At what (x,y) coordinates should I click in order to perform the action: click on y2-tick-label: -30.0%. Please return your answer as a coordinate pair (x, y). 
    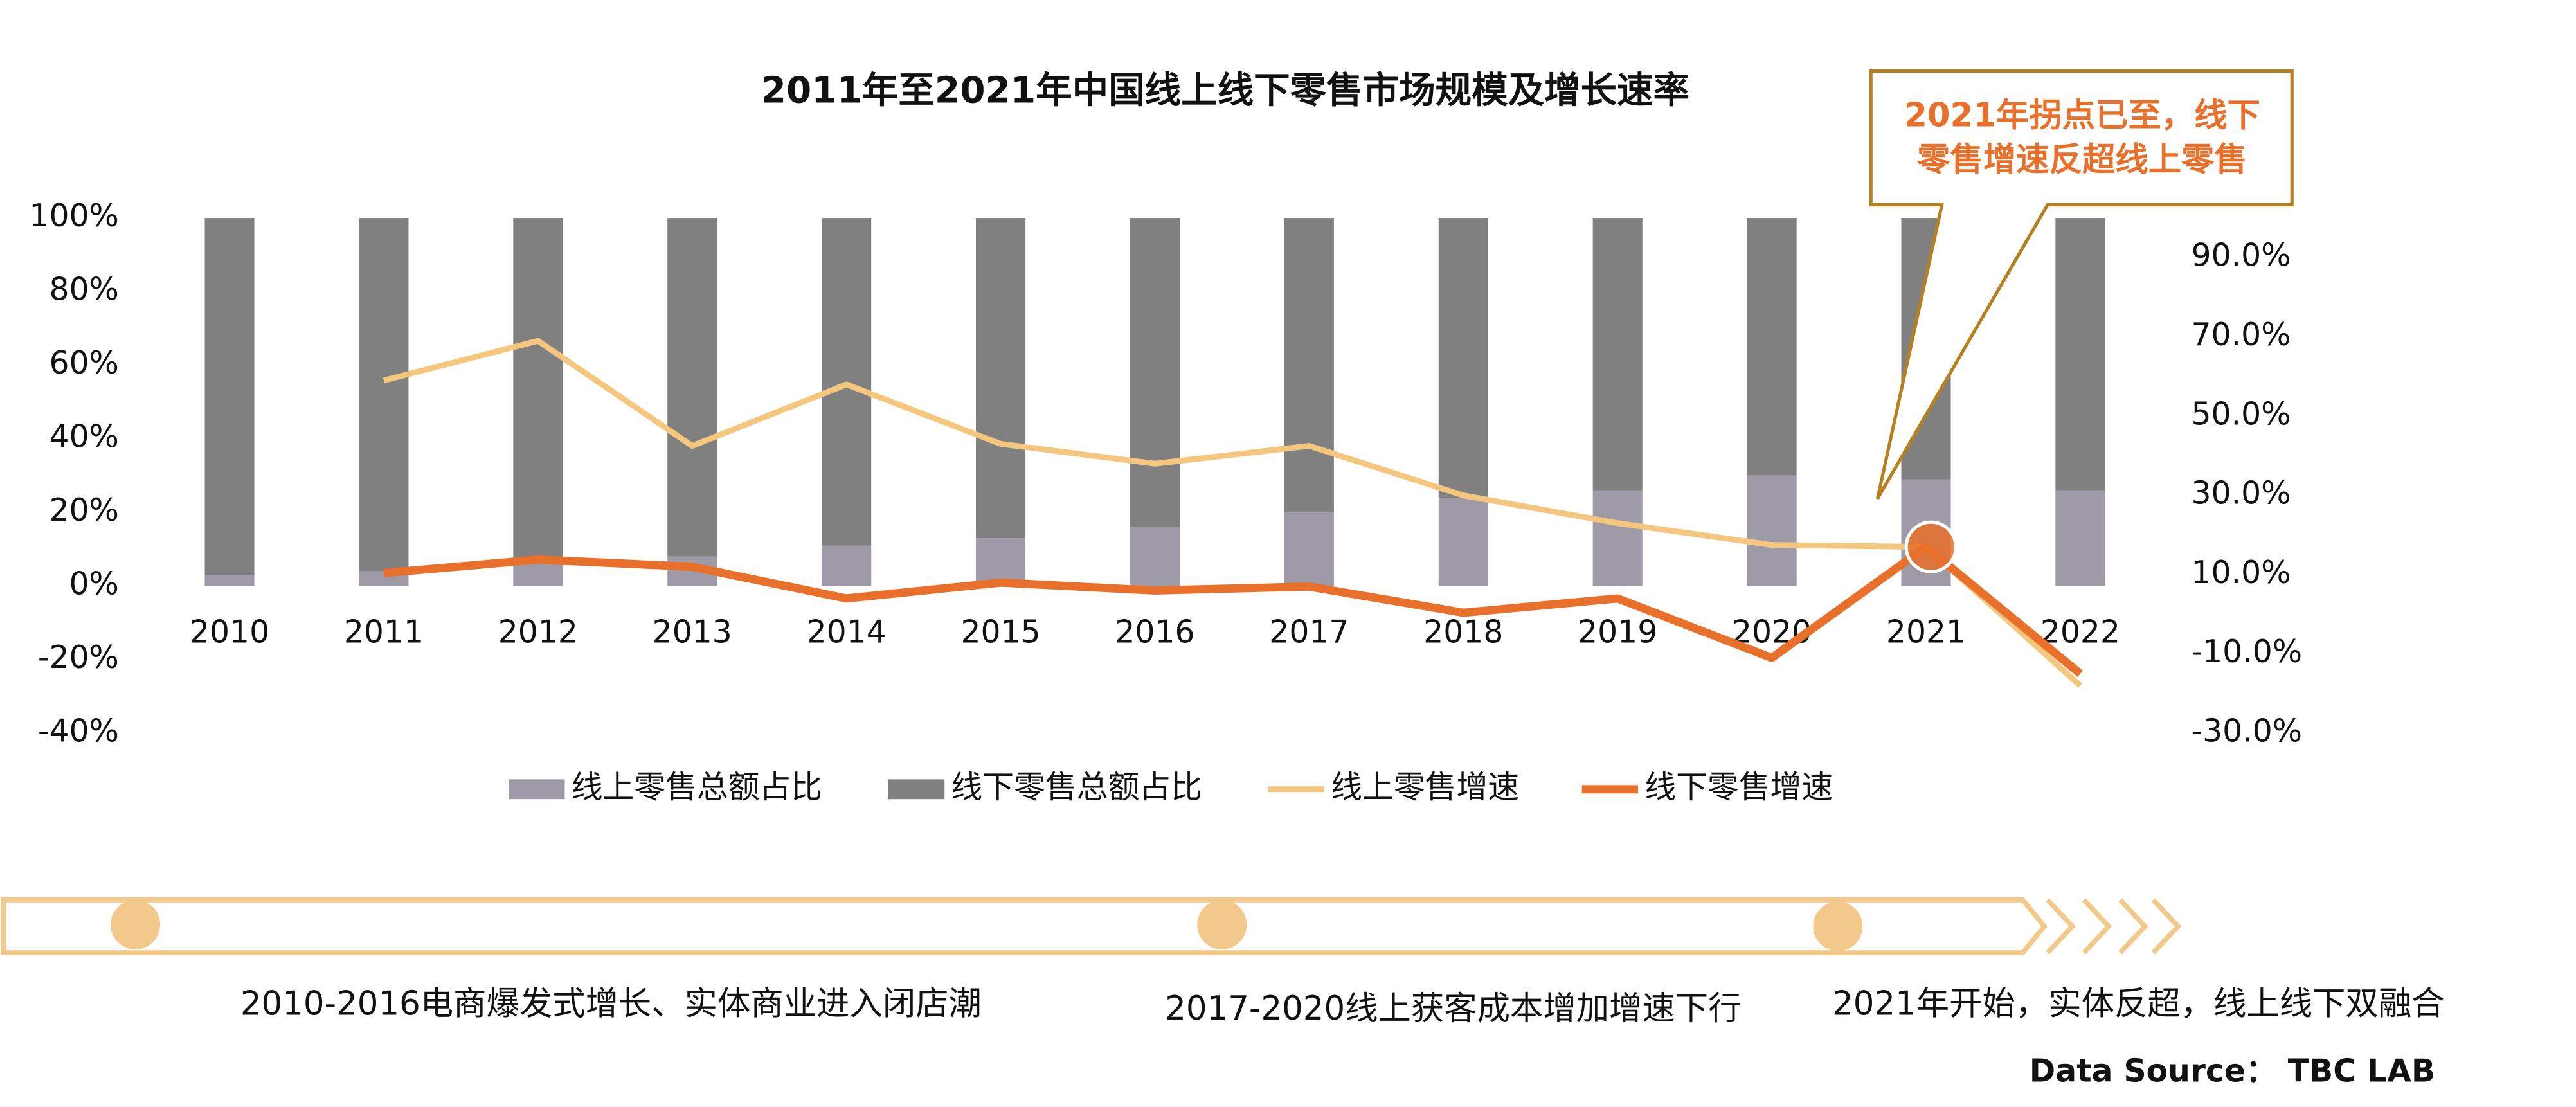
    Looking at the image, I should click on (2247, 730).